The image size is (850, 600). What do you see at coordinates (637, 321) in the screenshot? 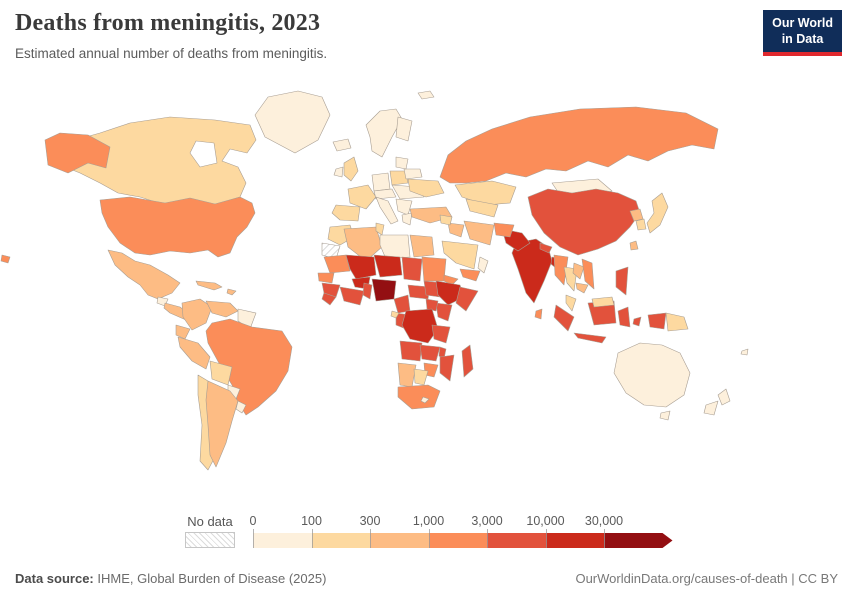
I see `country-moluccas: Indonesia (Moluccas)` at bounding box center [637, 321].